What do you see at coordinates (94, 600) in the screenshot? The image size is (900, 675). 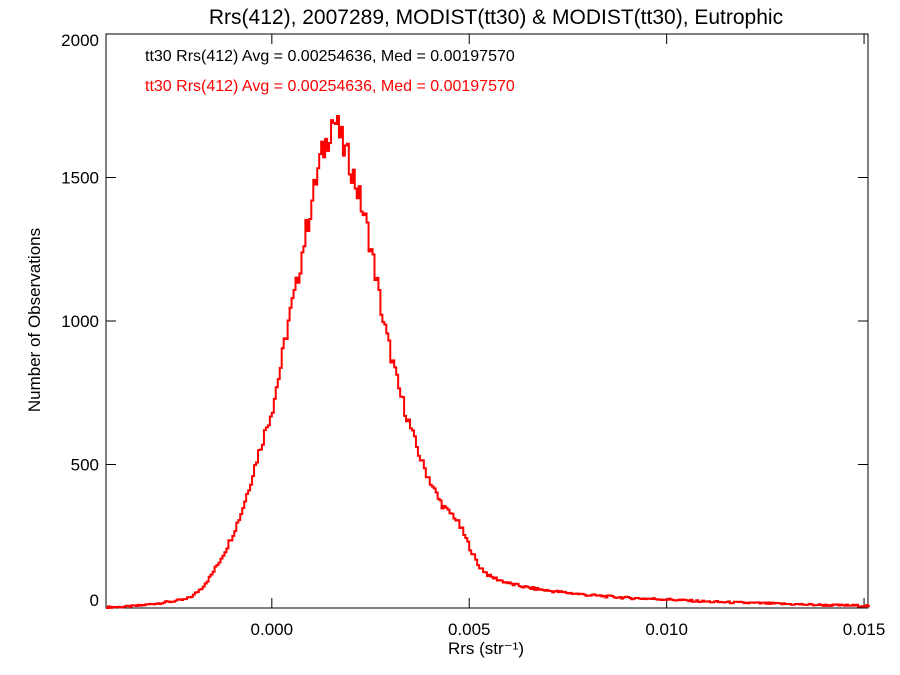 I see `y-tick-label: 0` at bounding box center [94, 600].